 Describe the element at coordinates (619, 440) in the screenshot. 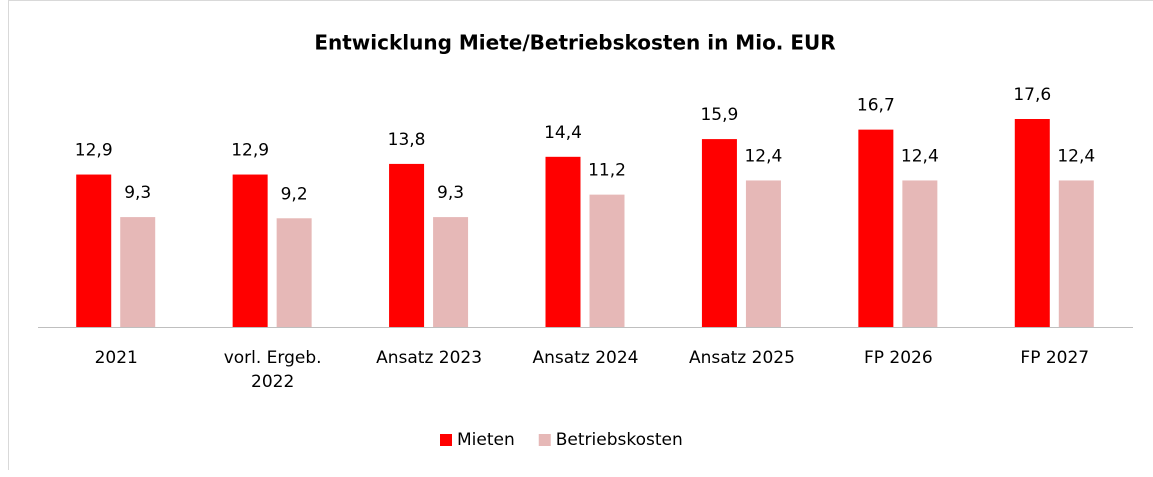

I see `legend-label: Betriebskosten` at that location.